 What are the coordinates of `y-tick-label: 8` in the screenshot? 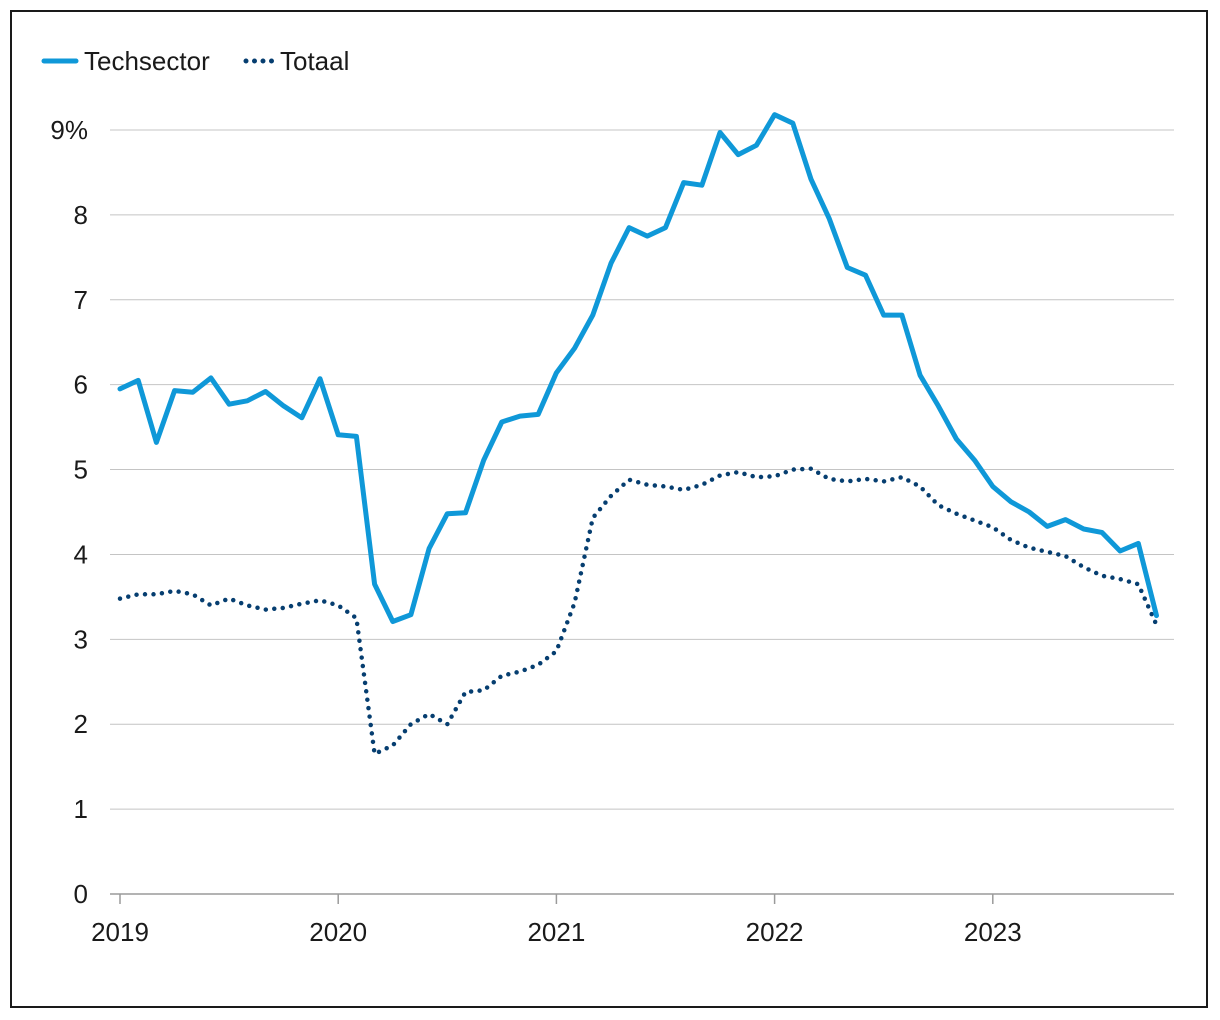 It's located at (81, 215).